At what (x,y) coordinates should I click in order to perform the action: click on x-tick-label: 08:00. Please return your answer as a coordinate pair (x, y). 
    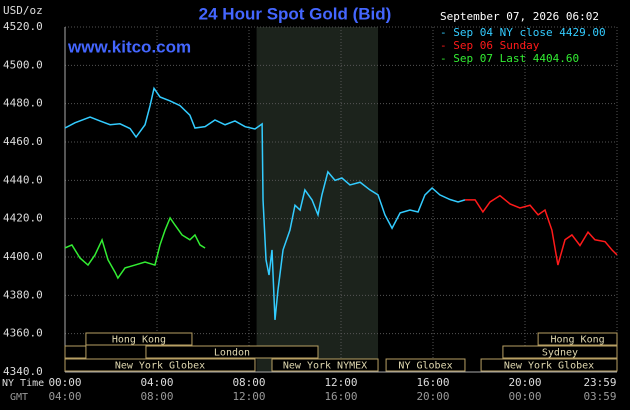
    Looking at the image, I should click on (248, 382).